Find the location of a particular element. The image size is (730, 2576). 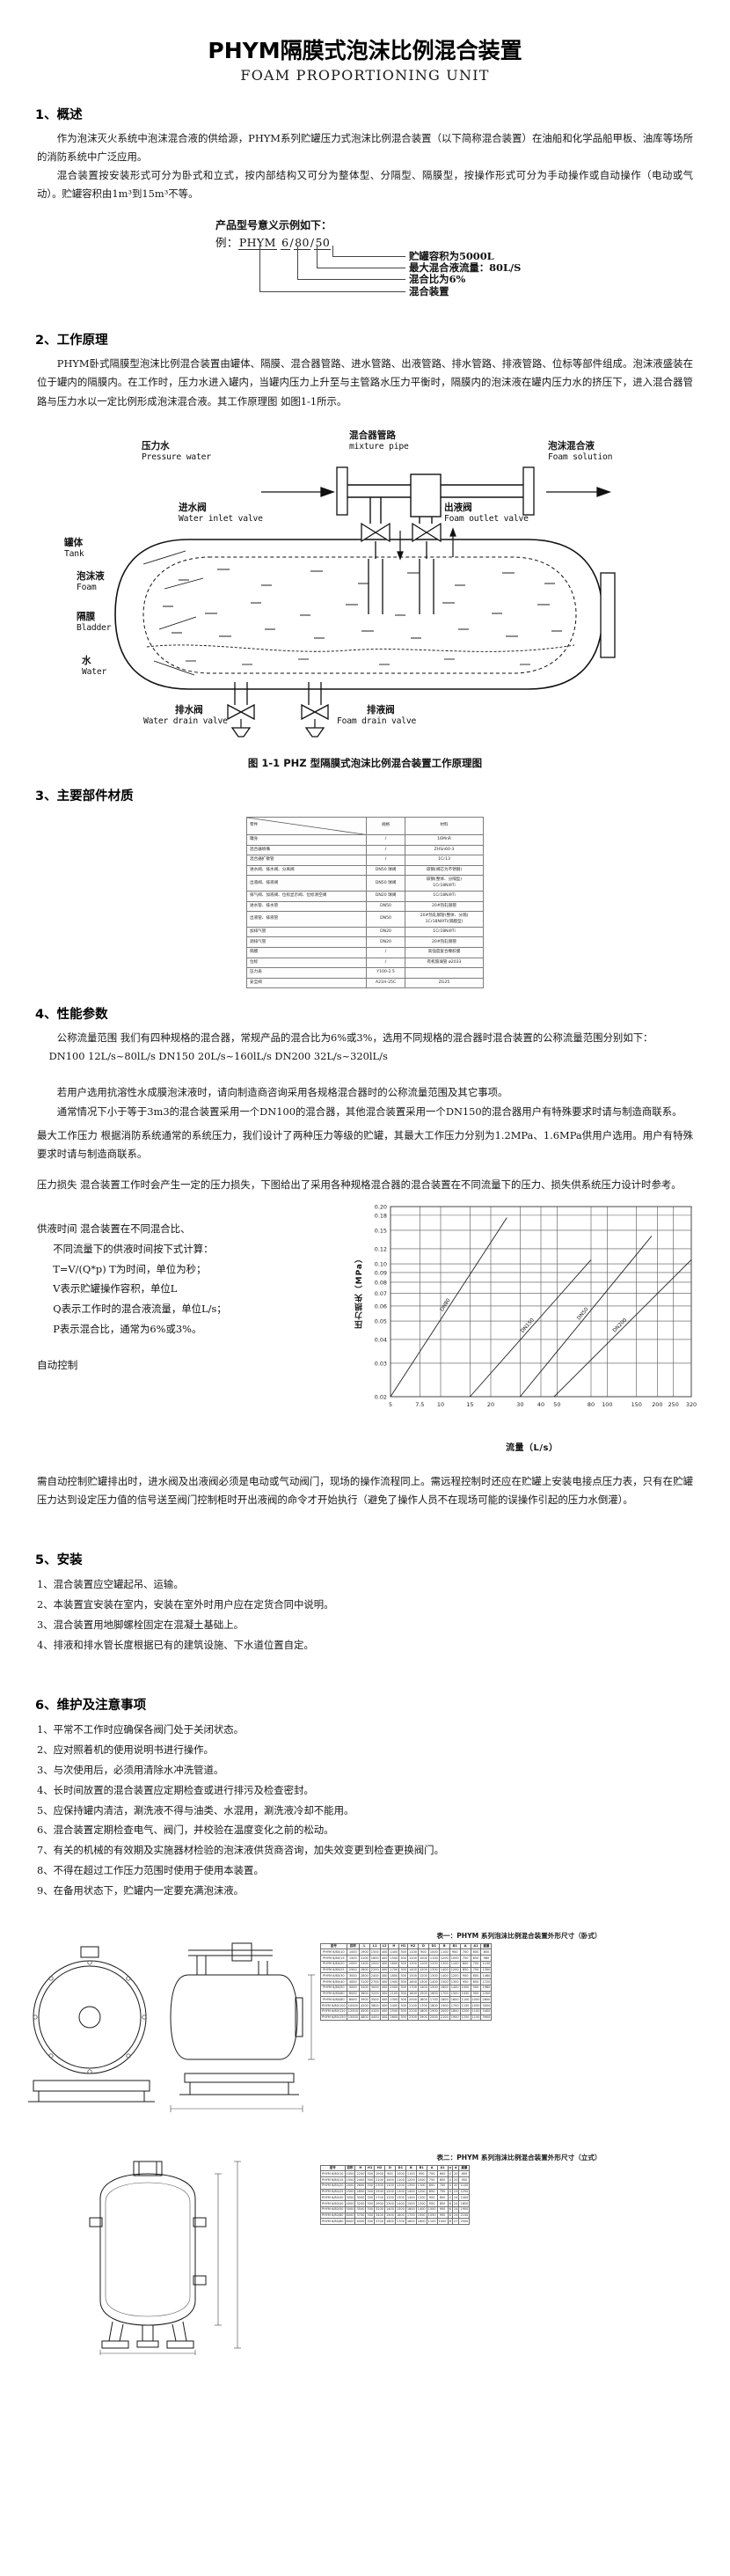

spec-cell: 750 is located at coordinates (476, 1970).